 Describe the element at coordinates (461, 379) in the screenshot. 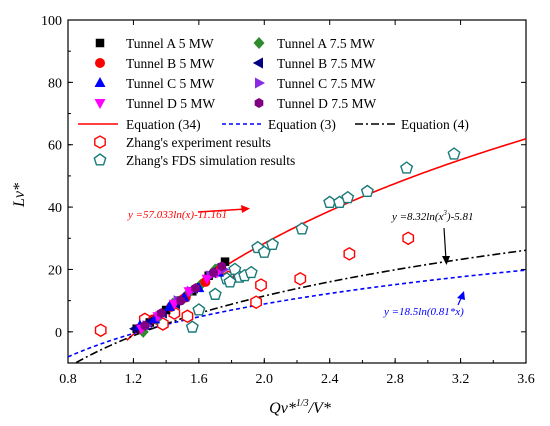

I see `x-tick-label: 3.2` at that location.